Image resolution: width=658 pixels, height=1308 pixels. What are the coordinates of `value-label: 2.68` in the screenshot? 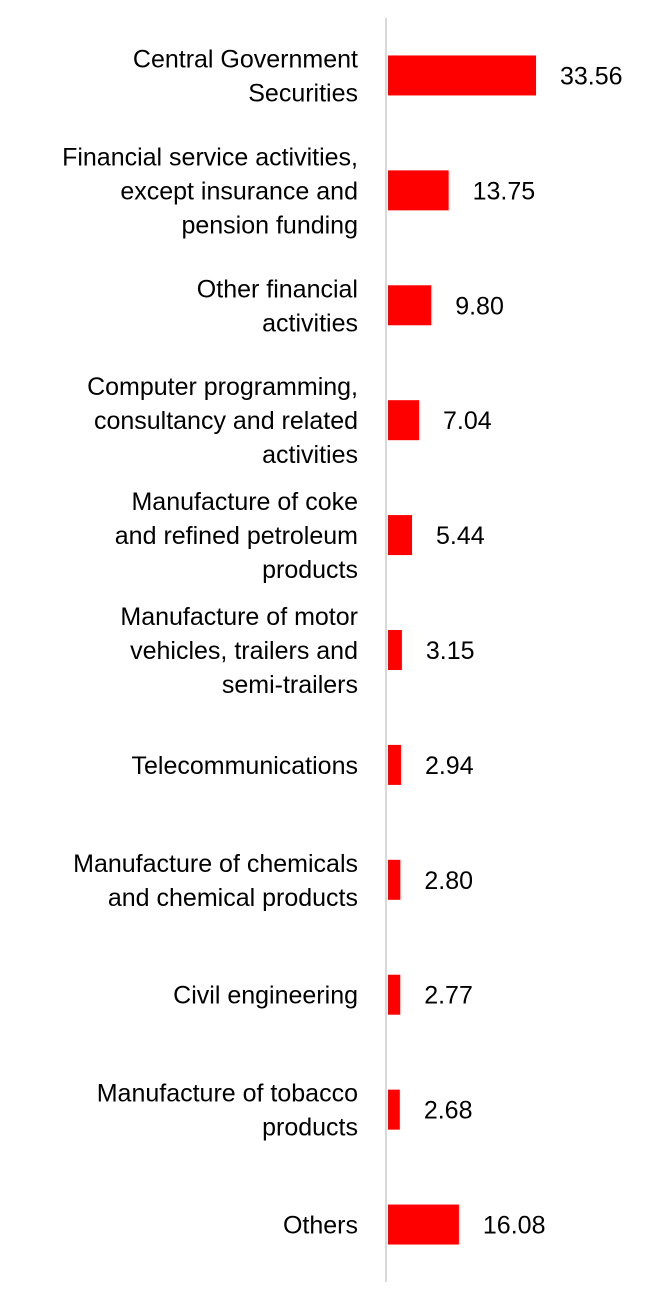 It's located at (448, 1111).